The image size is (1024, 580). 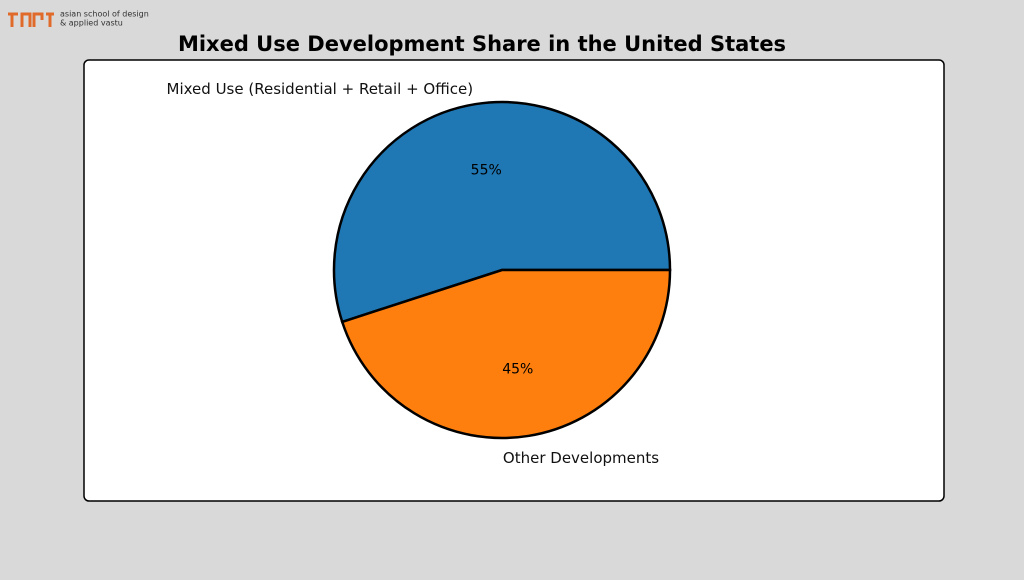 What do you see at coordinates (91, 23) in the screenshot?
I see `logo-text: & applied vastu` at bounding box center [91, 23].